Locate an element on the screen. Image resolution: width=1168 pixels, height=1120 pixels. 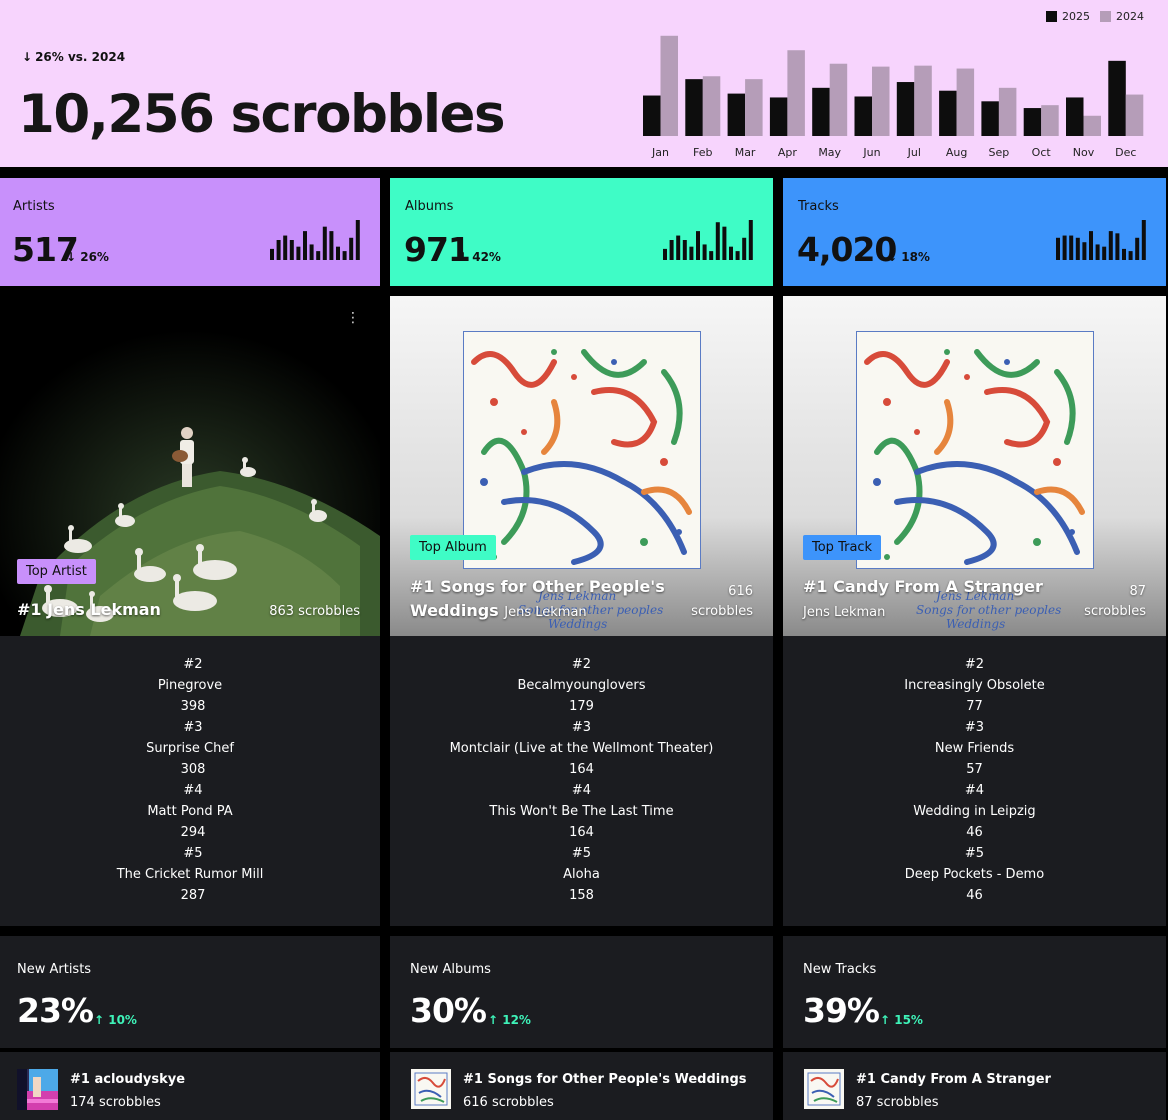
year-trend: ↓ 26% vs. 2024 is located at coordinates (73, 57).